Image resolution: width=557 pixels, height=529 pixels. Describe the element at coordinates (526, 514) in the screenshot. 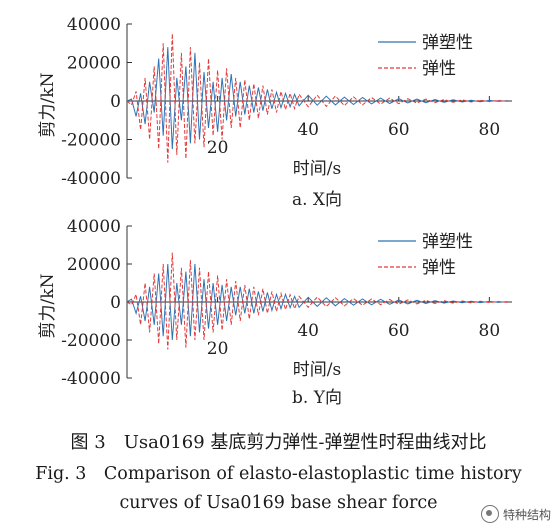

I see `watermark-text: 特种结构` at that location.